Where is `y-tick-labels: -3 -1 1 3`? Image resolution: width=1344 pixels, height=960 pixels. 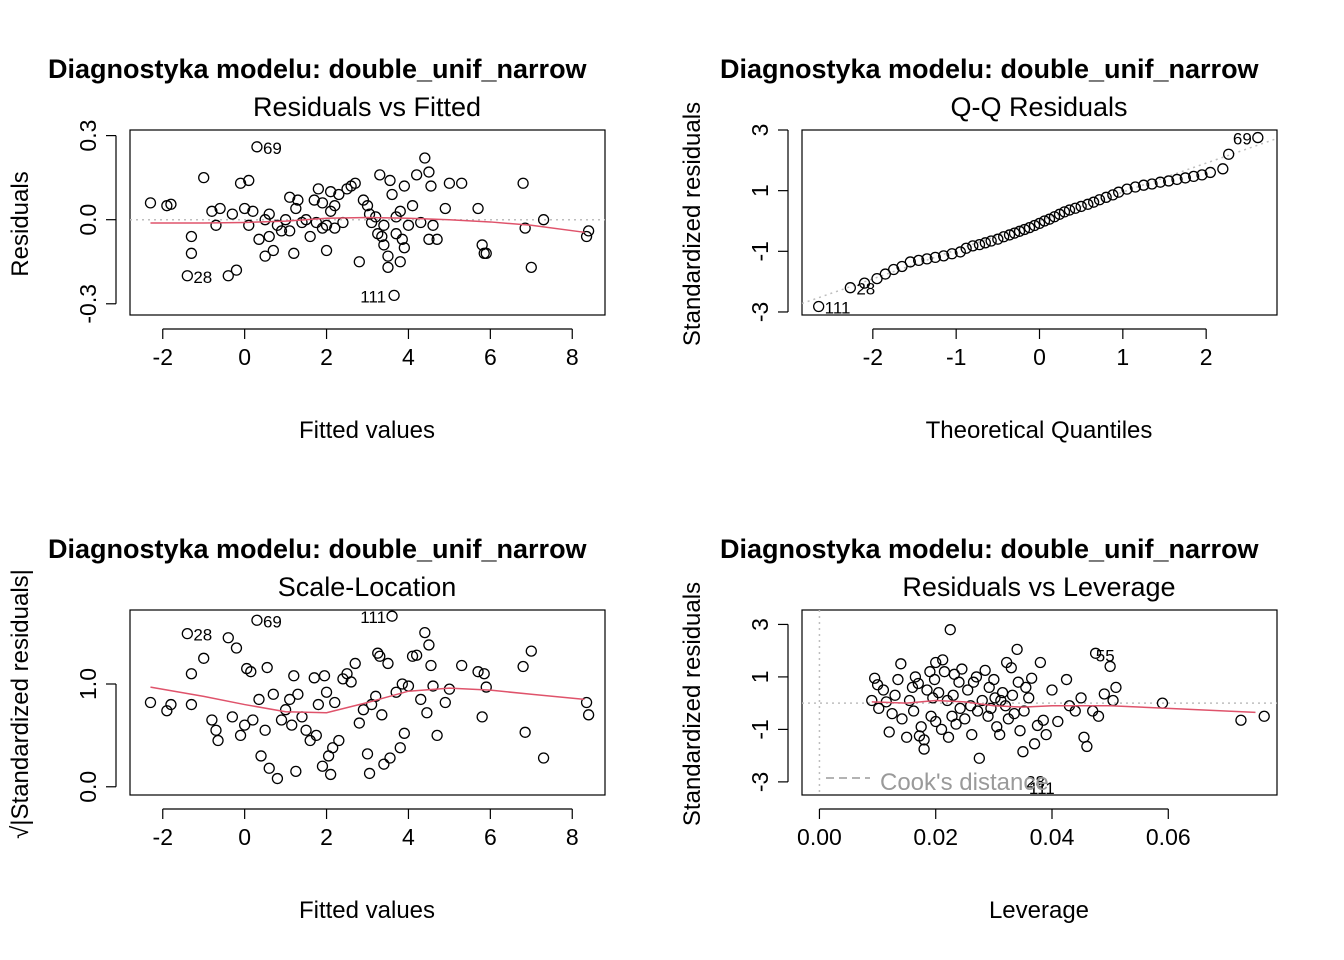
y-tick-labels: -3 -1 1 3 is located at coordinates (760, 223).